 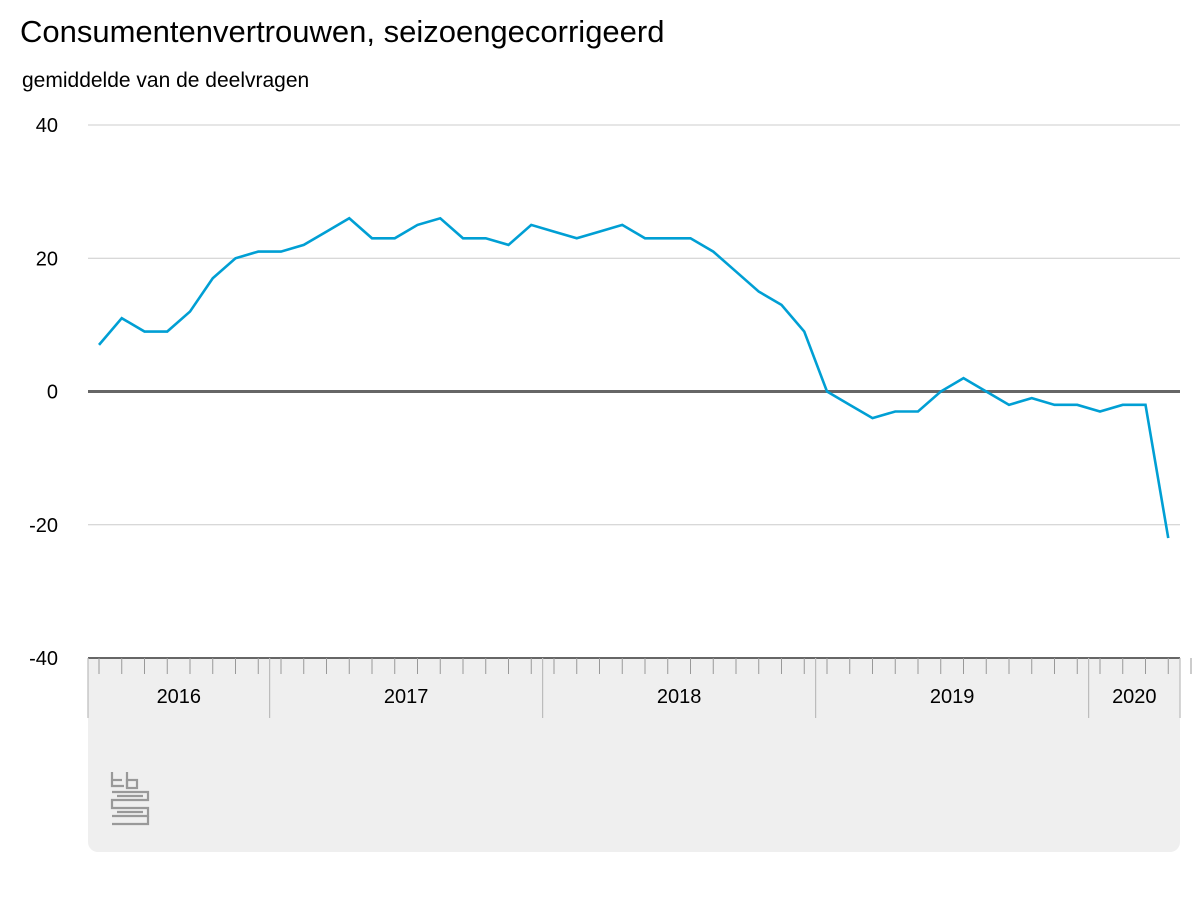 I want to click on cbs-logo-icon, so click(x=130, y=799).